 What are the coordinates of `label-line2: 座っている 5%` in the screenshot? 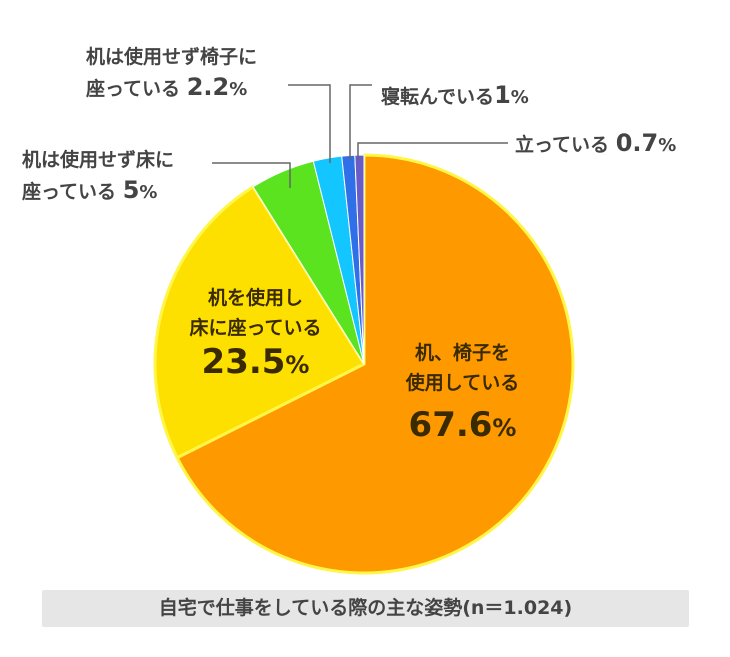 It's located at (98, 191).